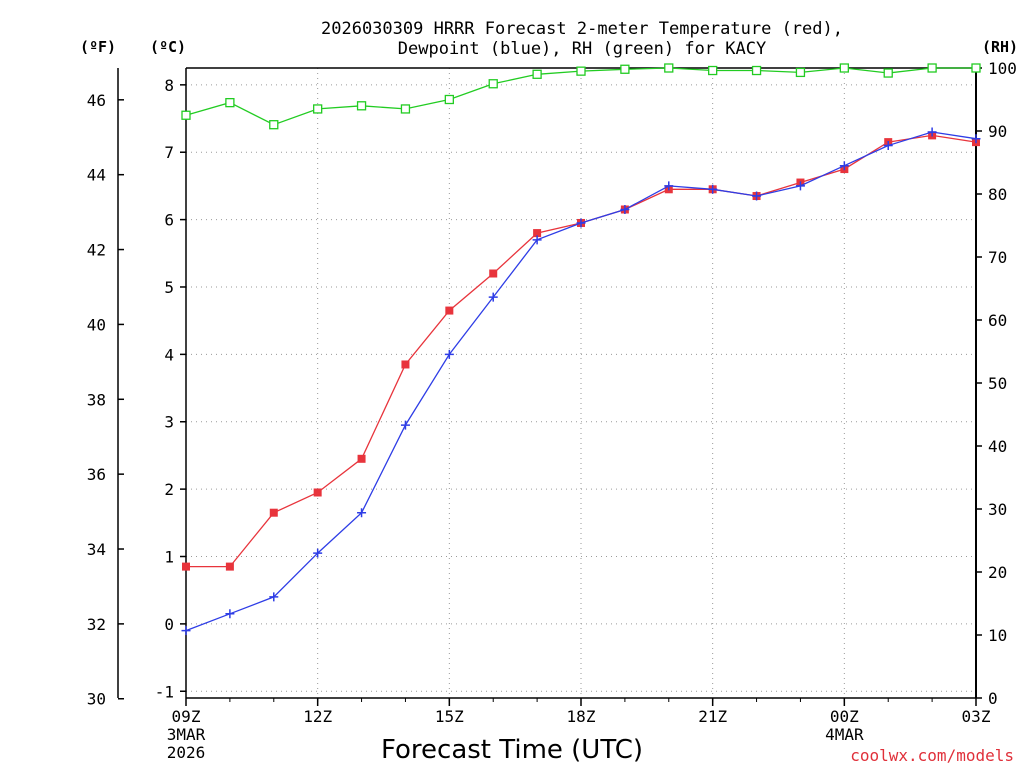  I want to click on rh-tick-label: 30, so click(997, 509).